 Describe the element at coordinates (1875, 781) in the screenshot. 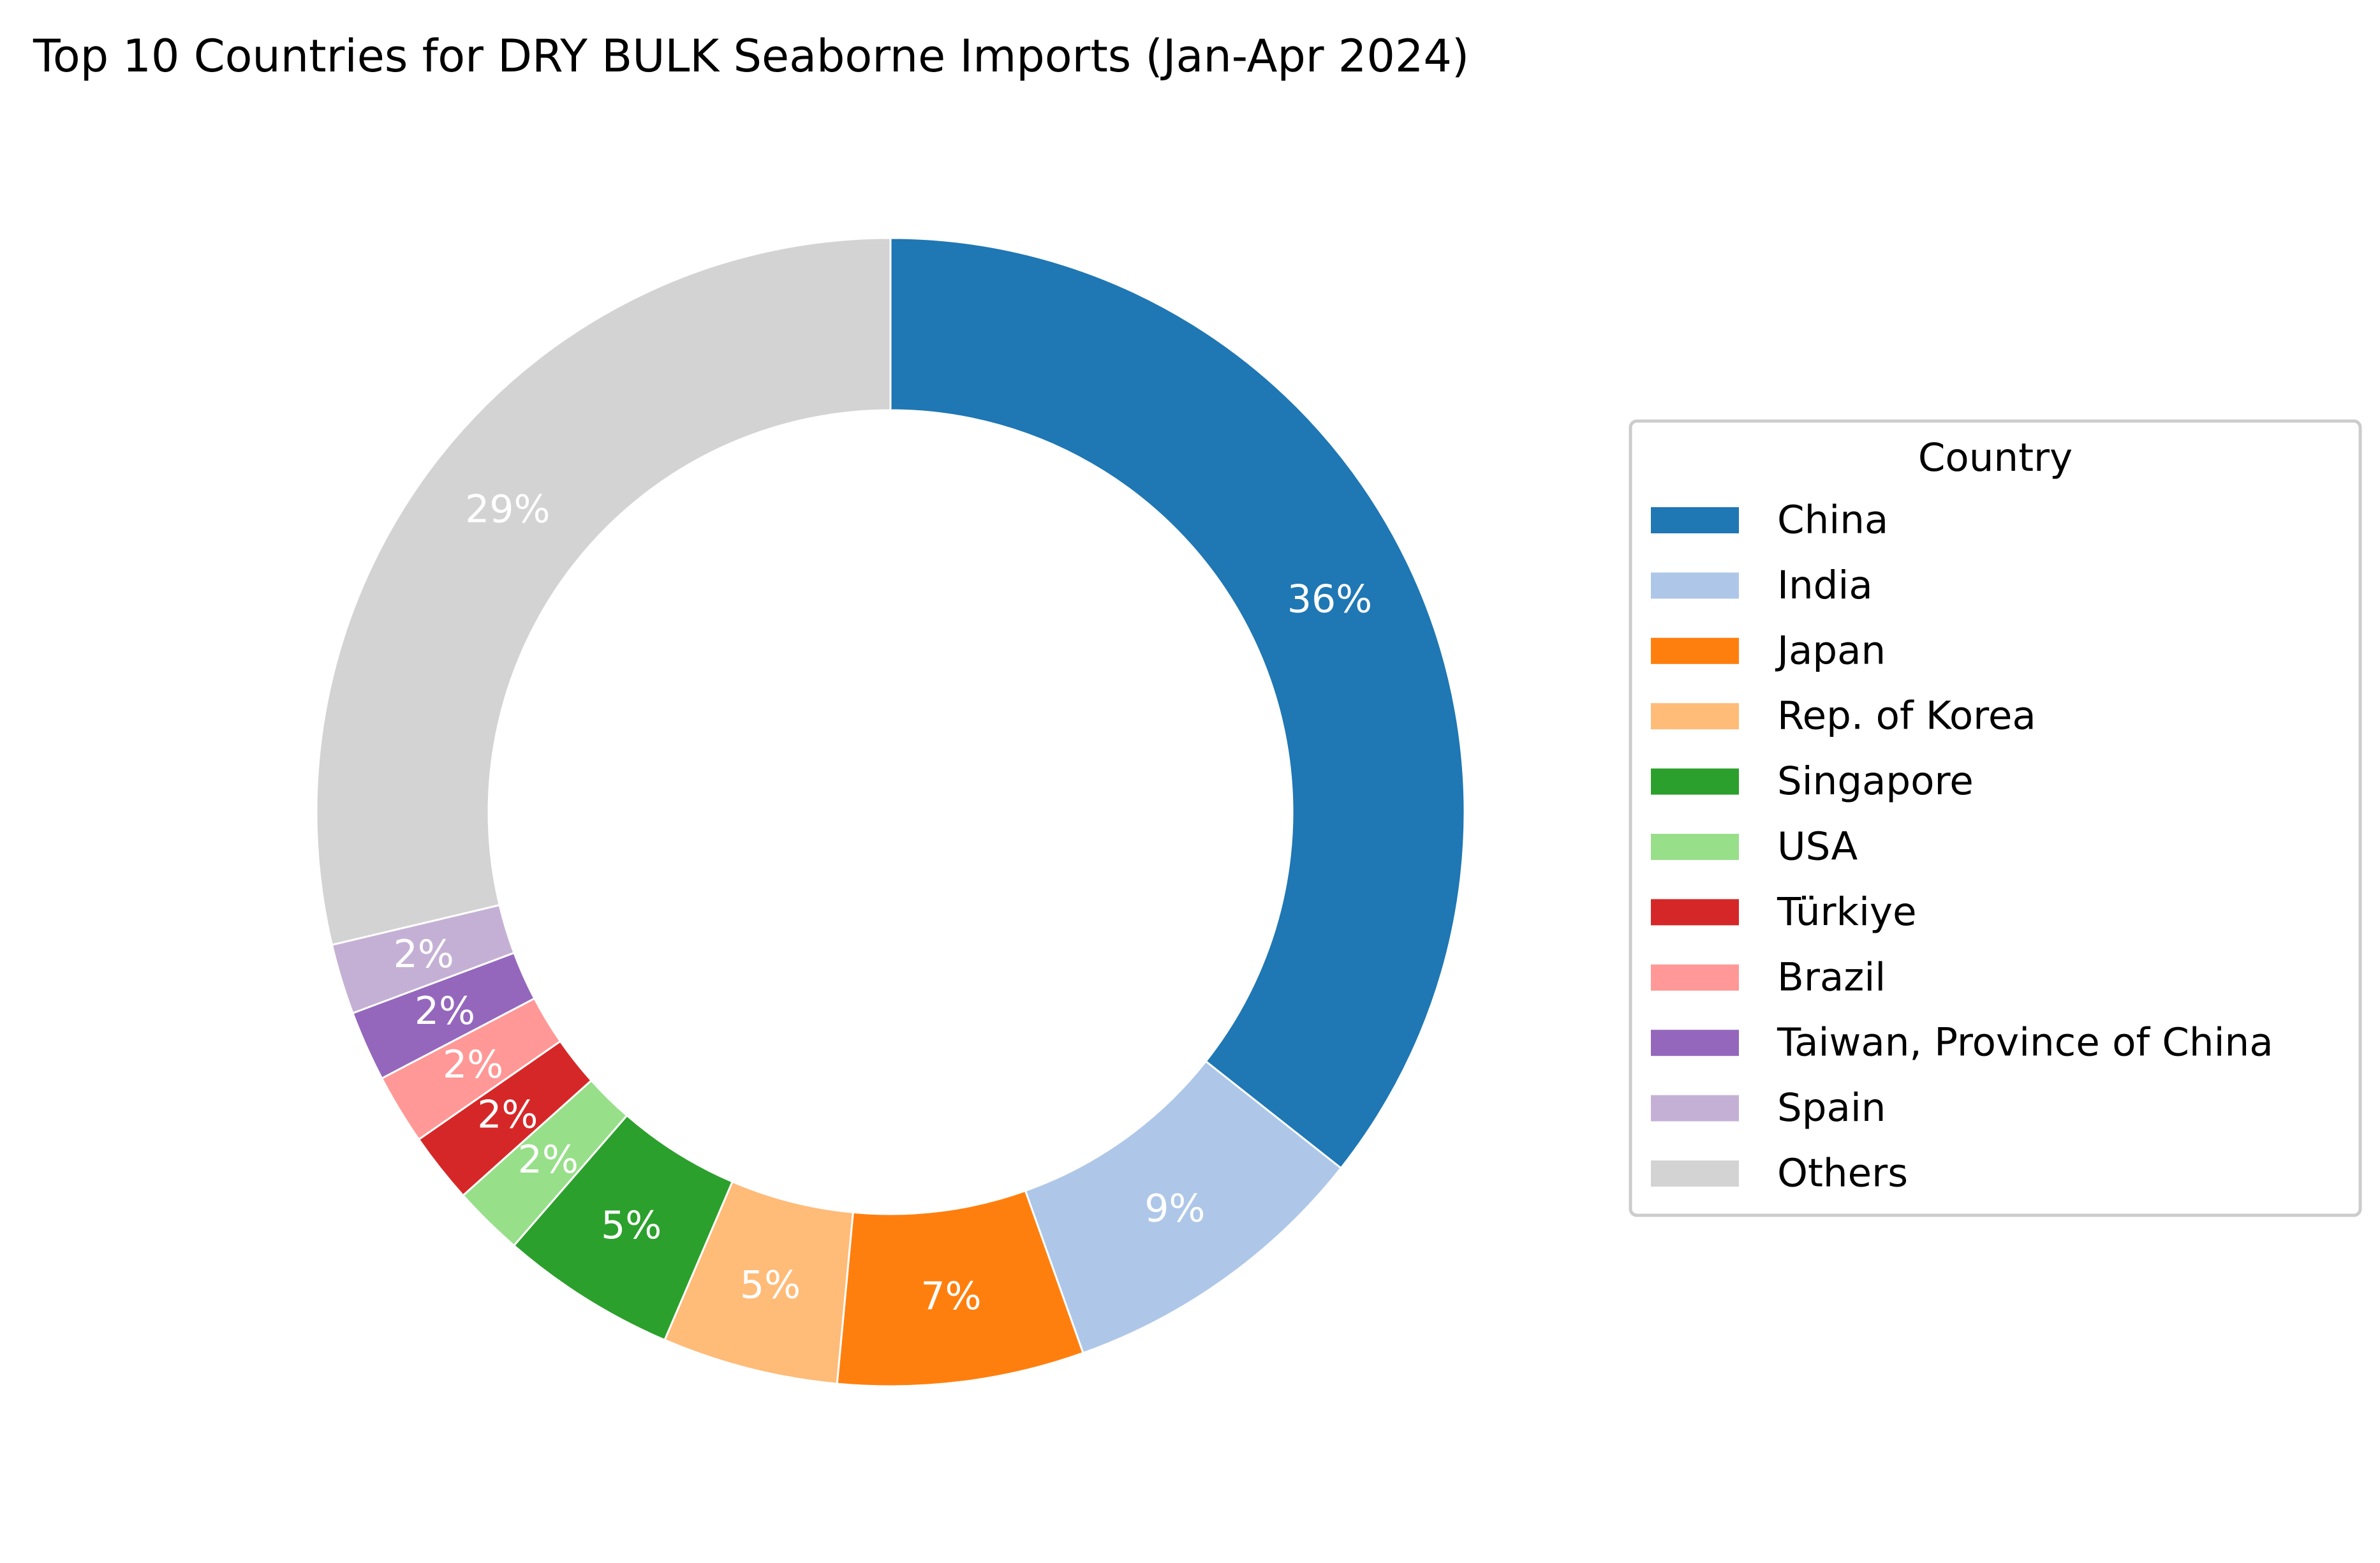

I see `legend-label-singapore: Singapore` at that location.